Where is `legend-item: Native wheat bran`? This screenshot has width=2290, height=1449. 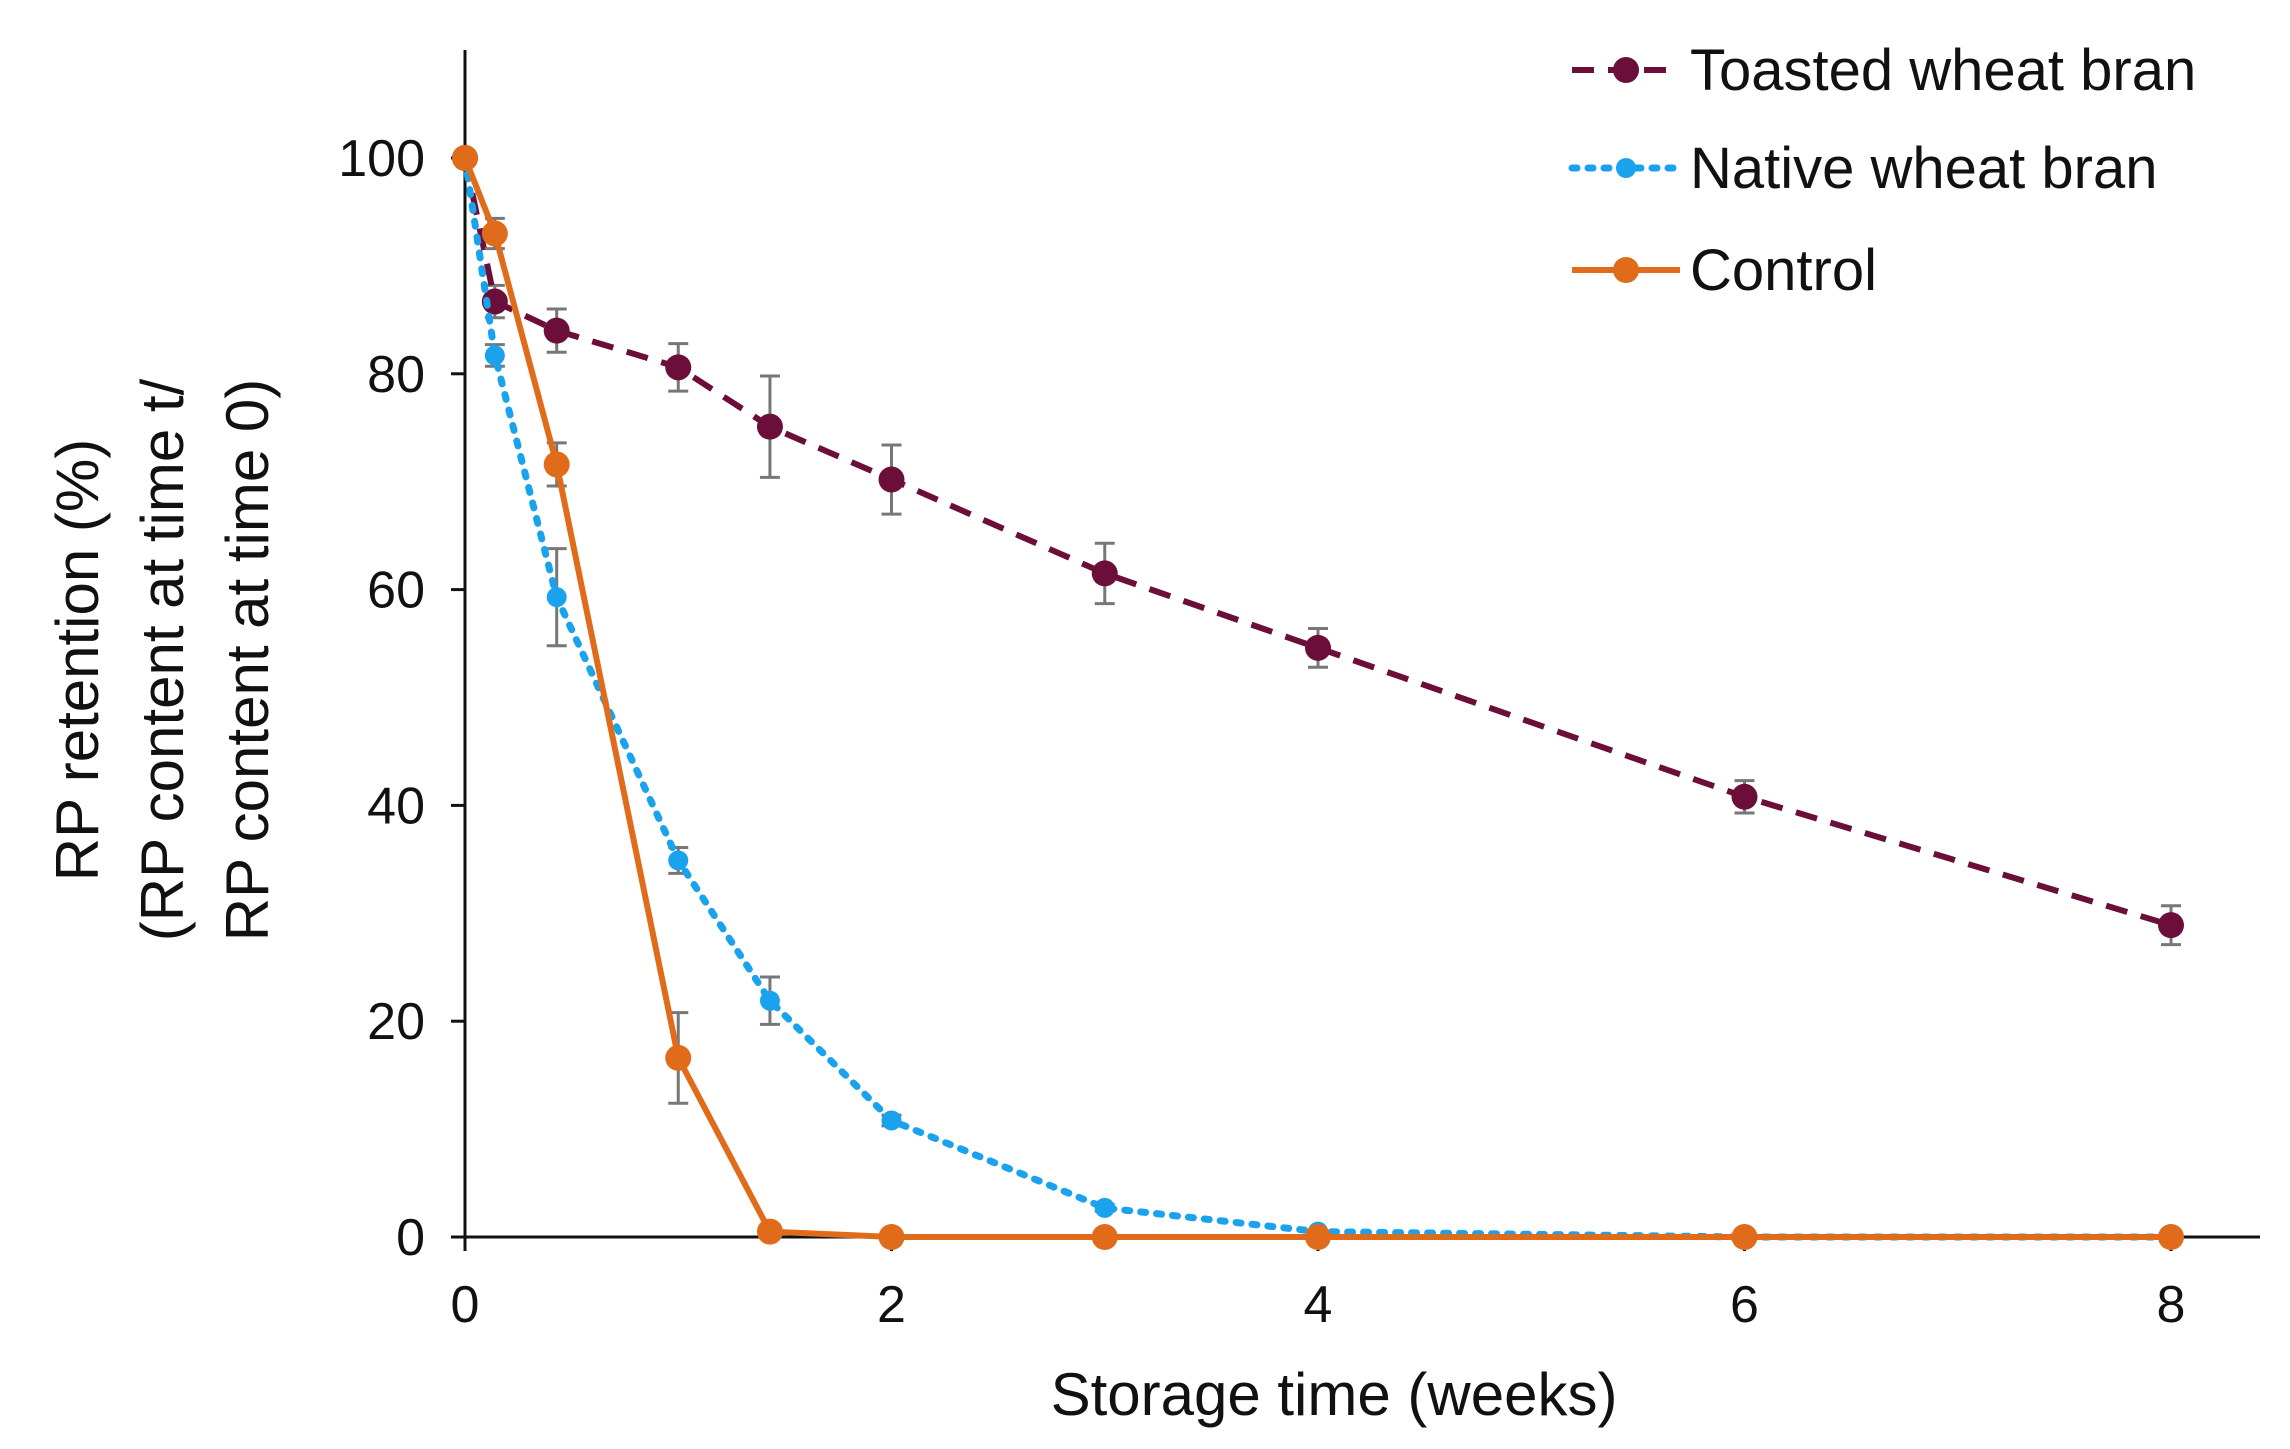 legend-item: Native wheat bran is located at coordinates (1862, 168).